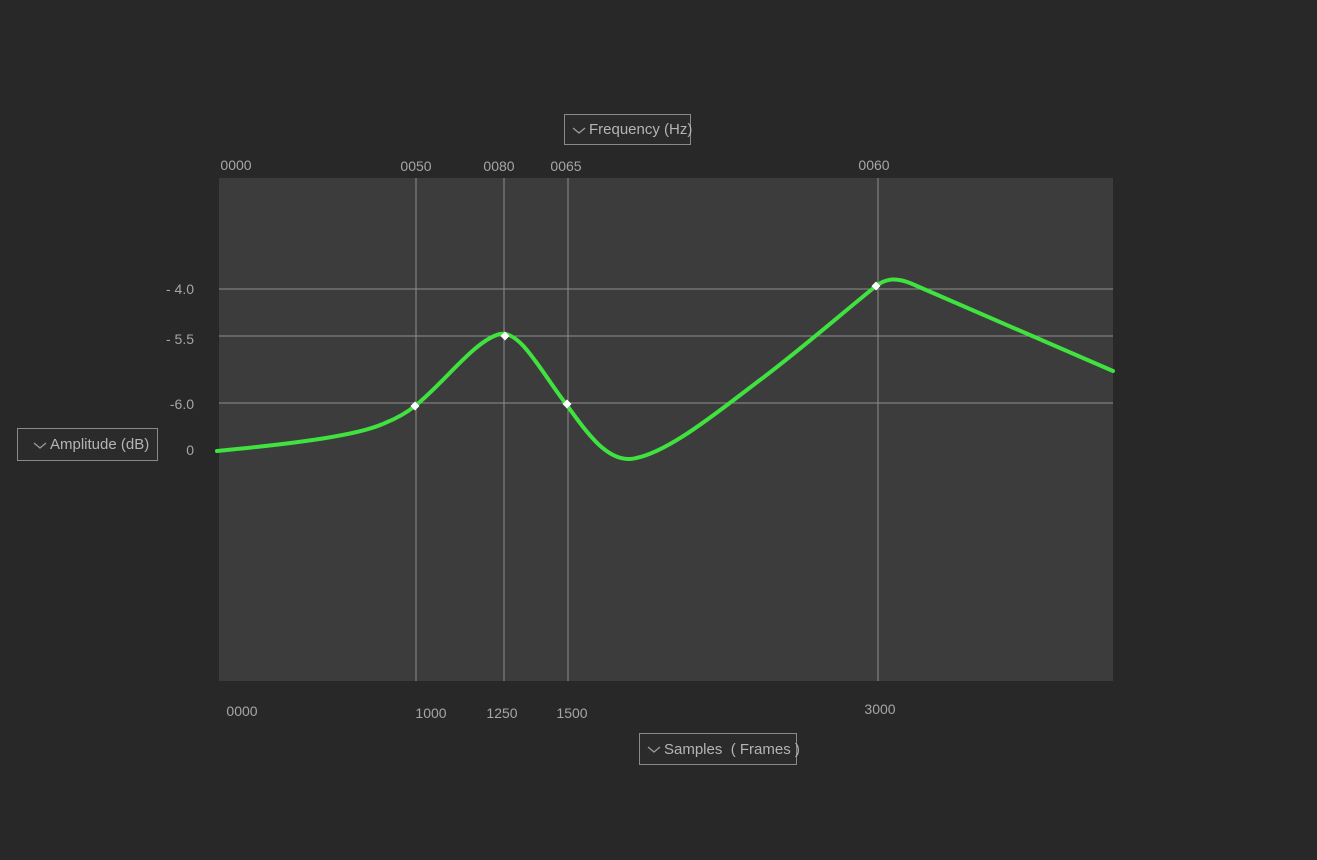 The width and height of the screenshot is (1317, 860). Describe the element at coordinates (501, 713) in the screenshot. I see `bottom-axis-tick-label: 1250` at that location.